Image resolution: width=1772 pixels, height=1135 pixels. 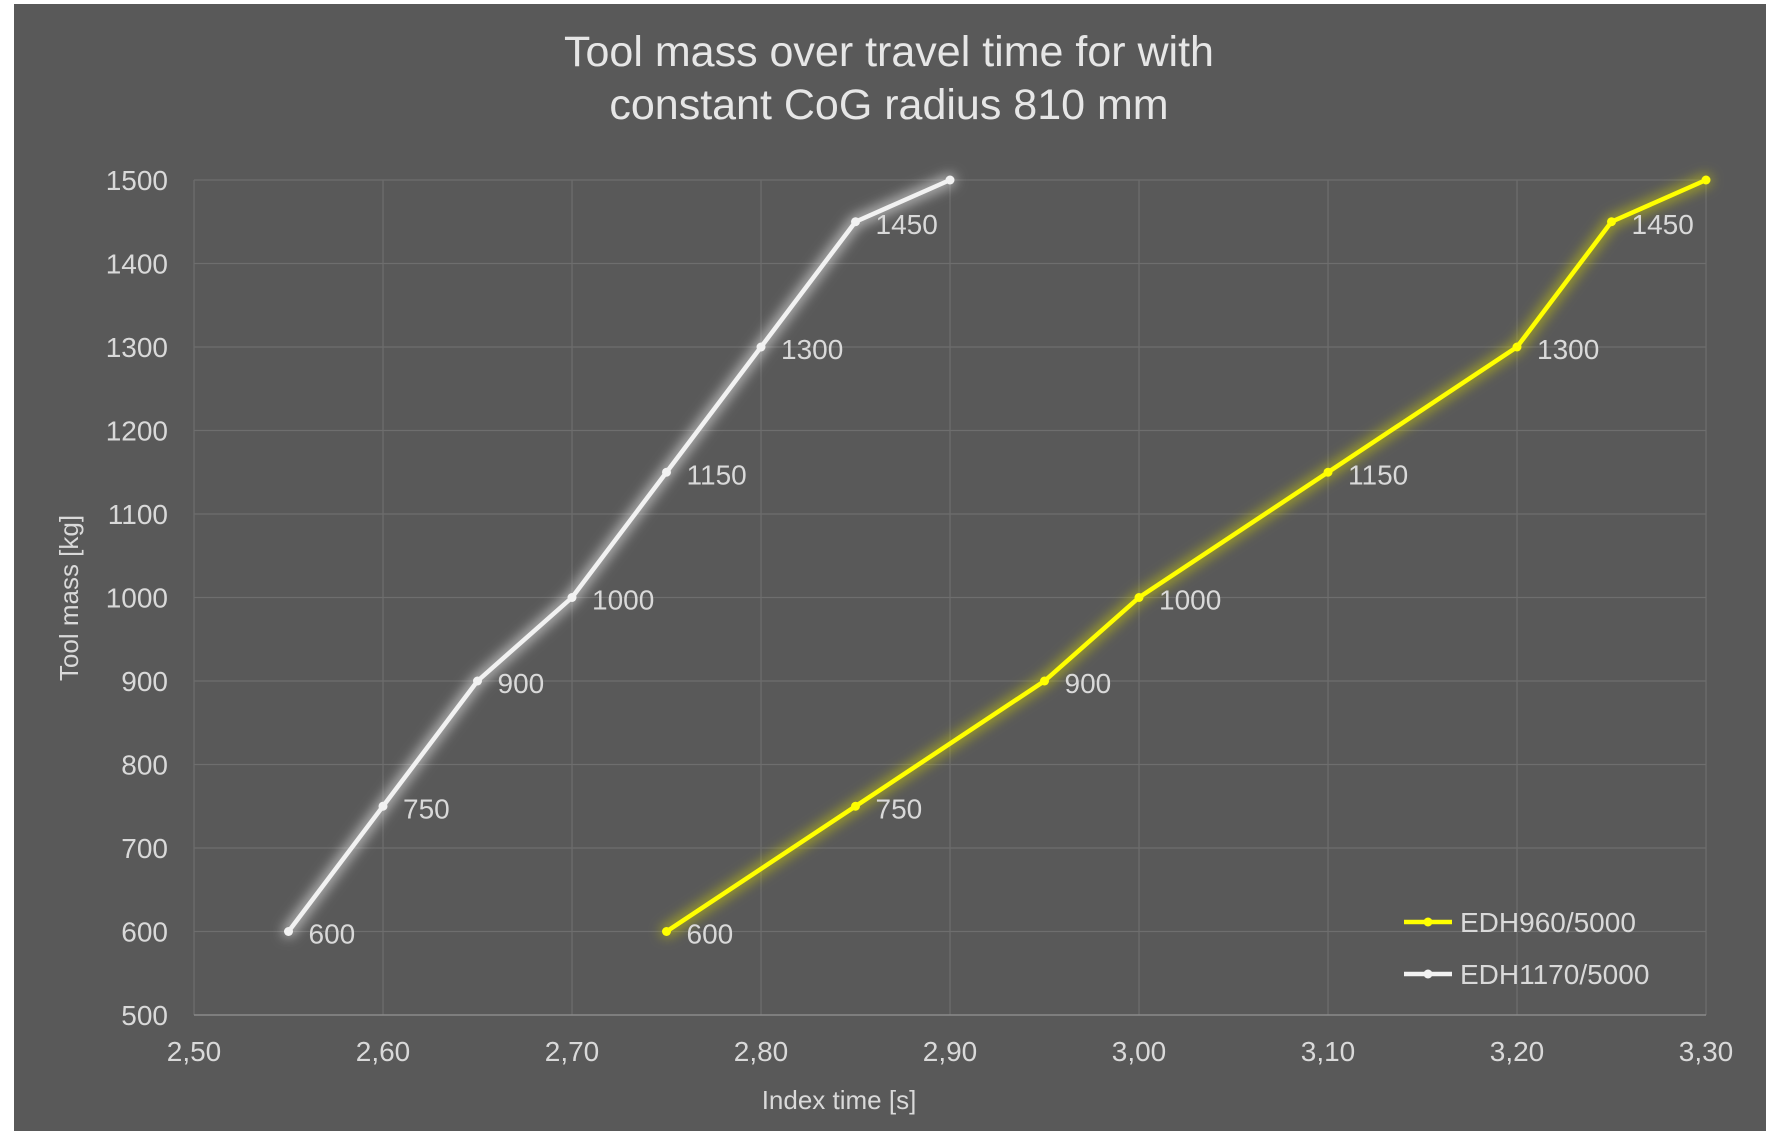 I want to click on chart-title-line-1: Tool mass over travel time for with, so click(x=889, y=52).